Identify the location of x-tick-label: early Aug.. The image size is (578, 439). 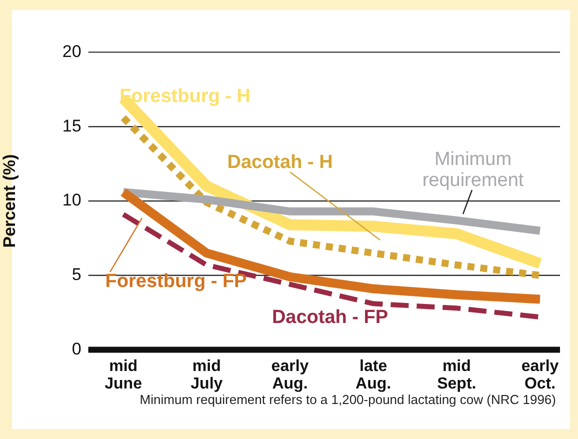
(290, 375).